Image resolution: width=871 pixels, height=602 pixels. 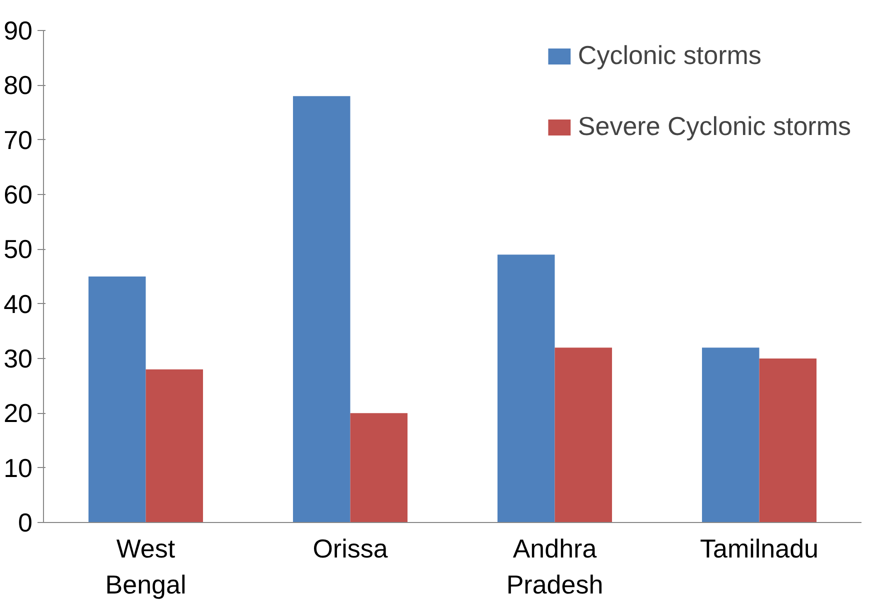 What do you see at coordinates (18, 195) in the screenshot?
I see `y-tick-label: 60` at bounding box center [18, 195].